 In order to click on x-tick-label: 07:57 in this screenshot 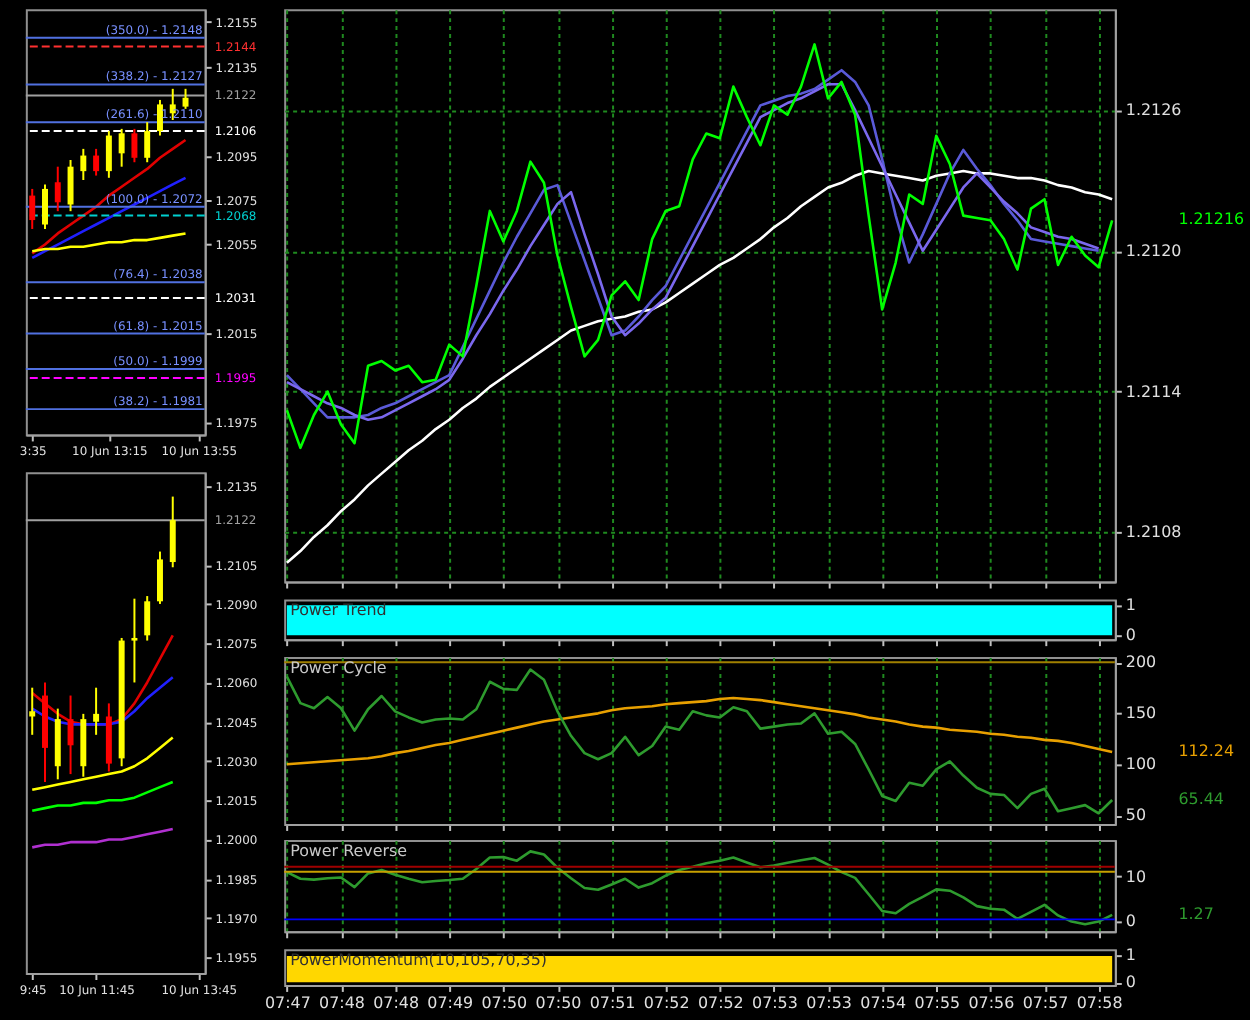, I will do `click(1045, 1002)`.